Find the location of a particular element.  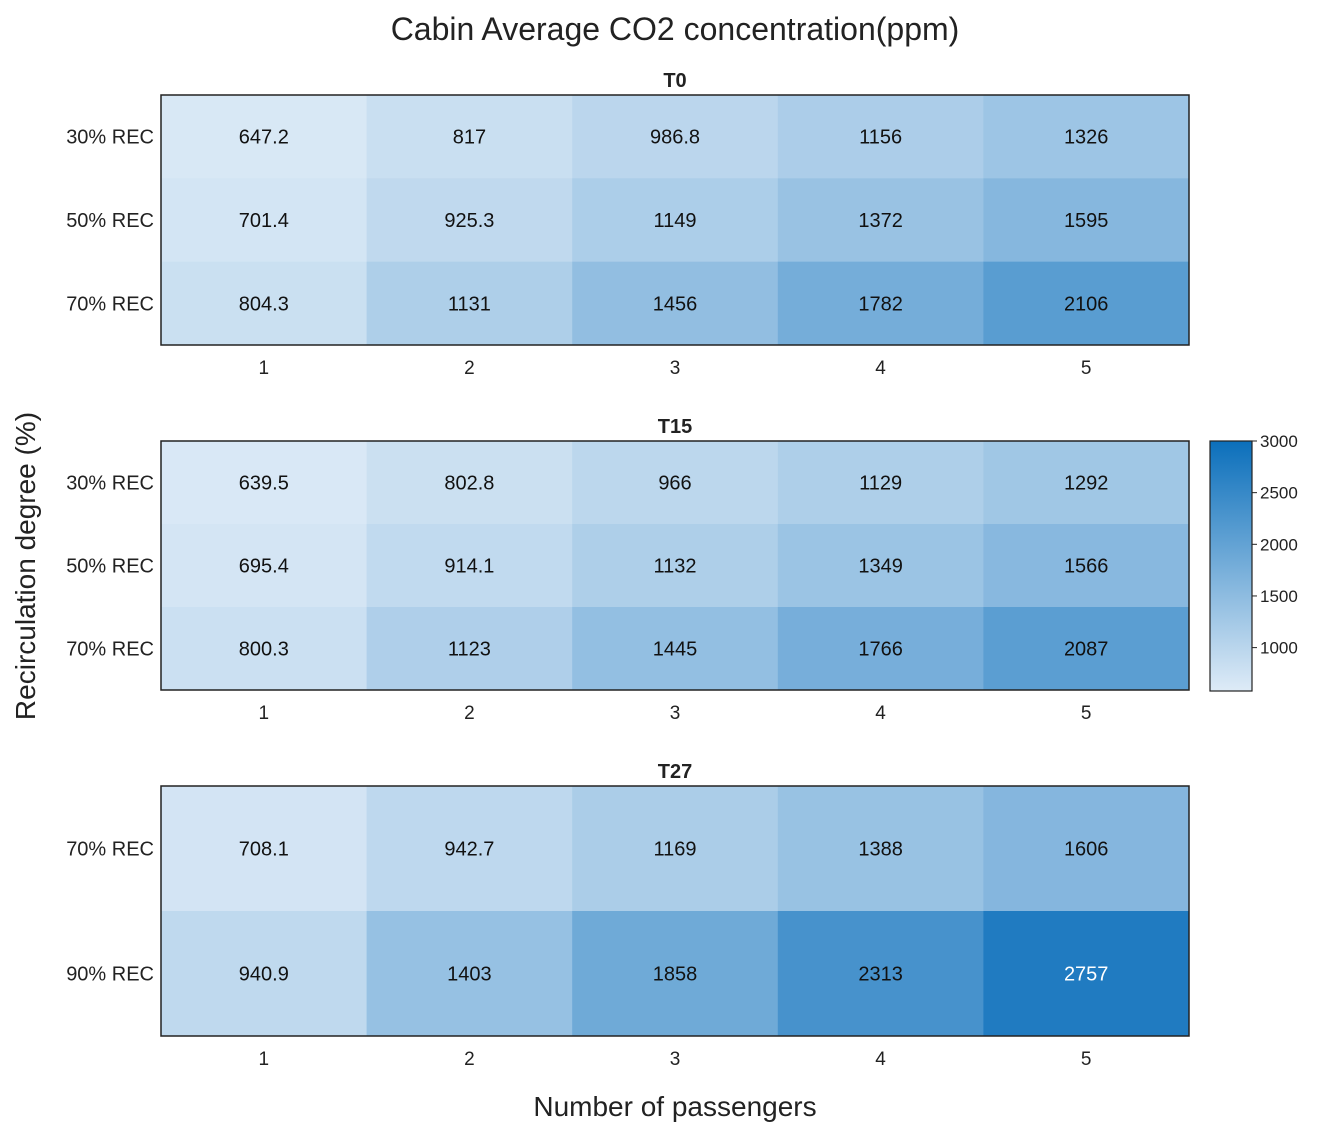

cell-value-label: 1858 is located at coordinates (675, 975).